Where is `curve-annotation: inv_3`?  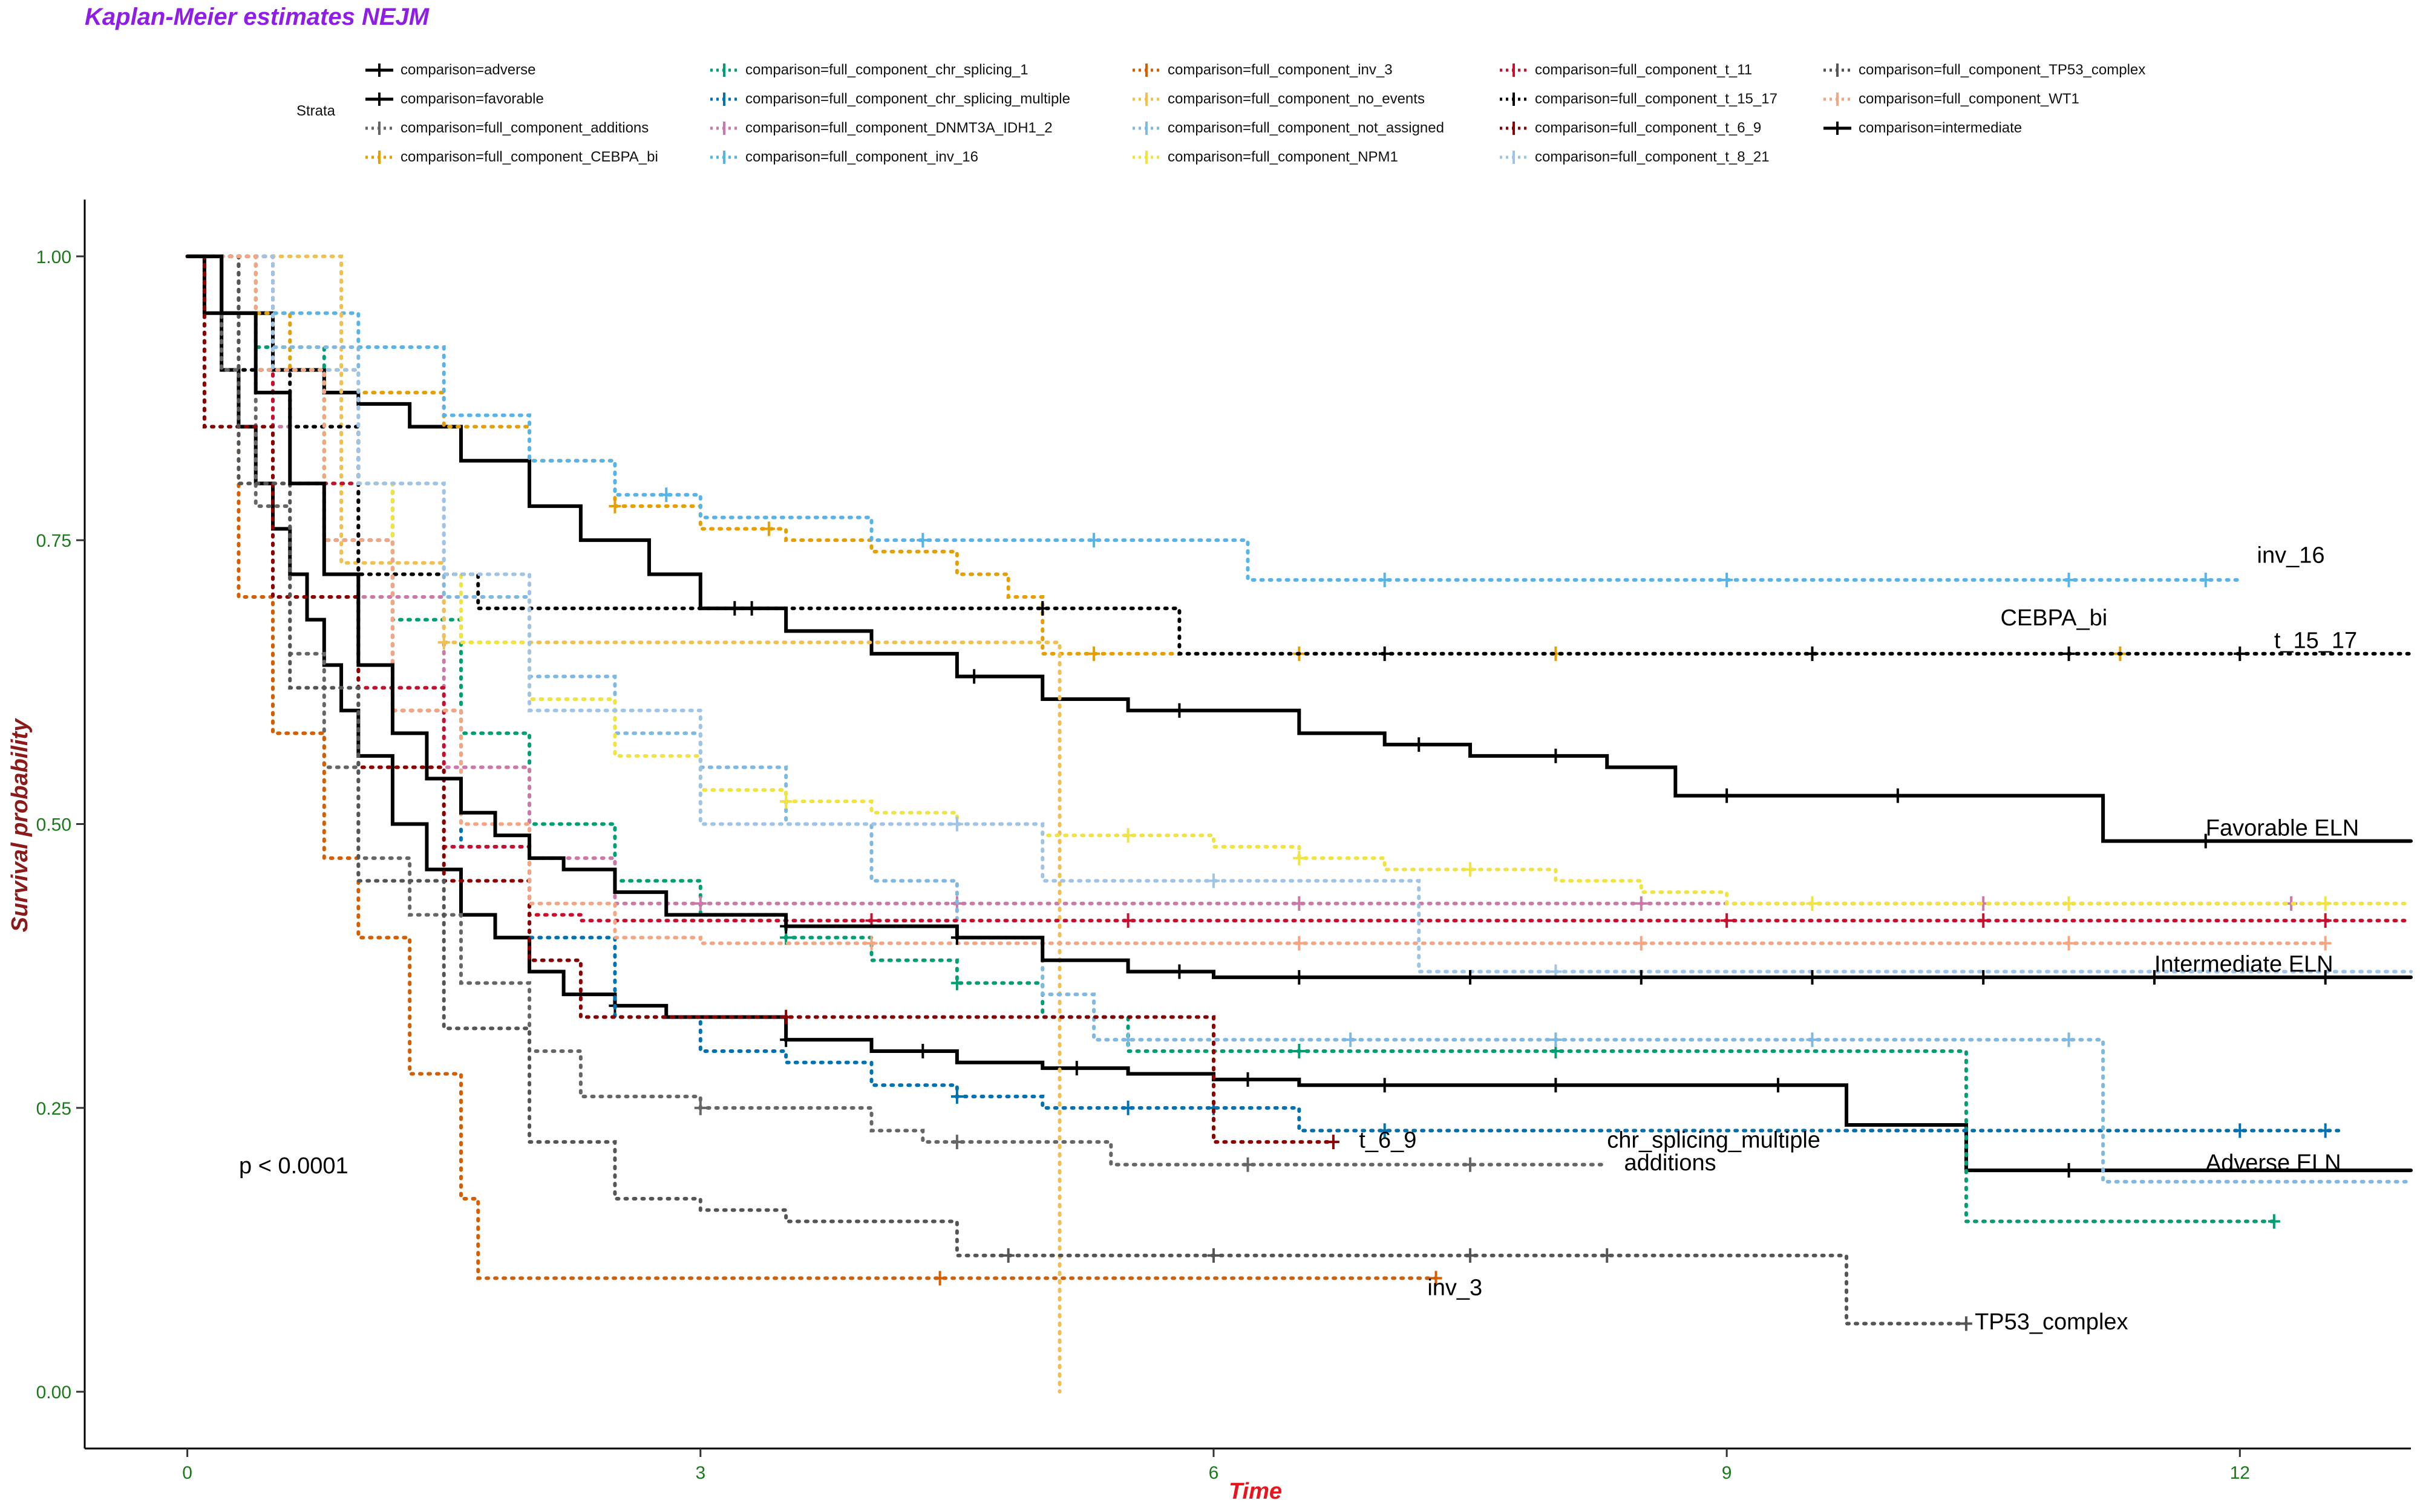
curve-annotation: inv_3 is located at coordinates (1454, 1289).